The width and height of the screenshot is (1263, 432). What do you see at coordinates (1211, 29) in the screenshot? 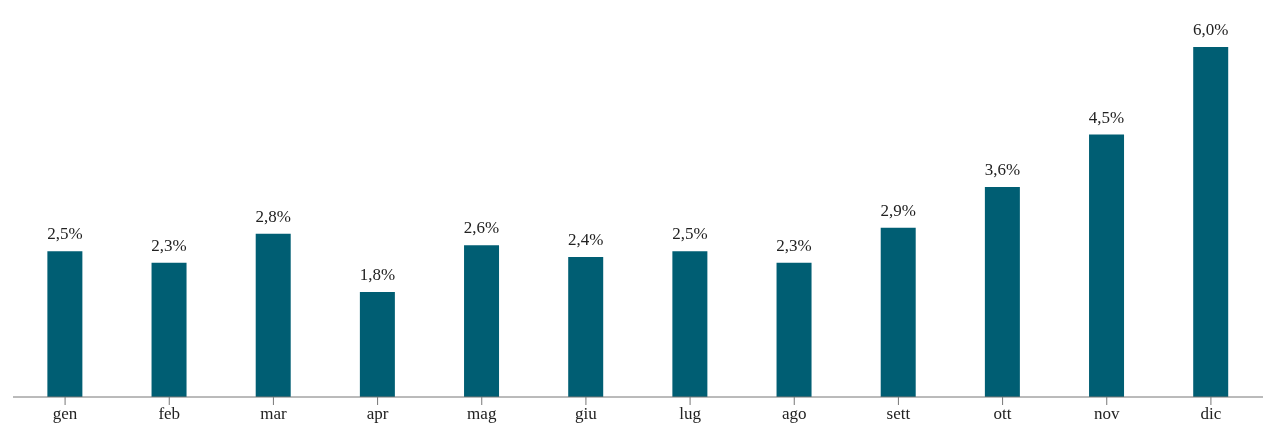
I see `data-label: 6,0%` at bounding box center [1211, 29].